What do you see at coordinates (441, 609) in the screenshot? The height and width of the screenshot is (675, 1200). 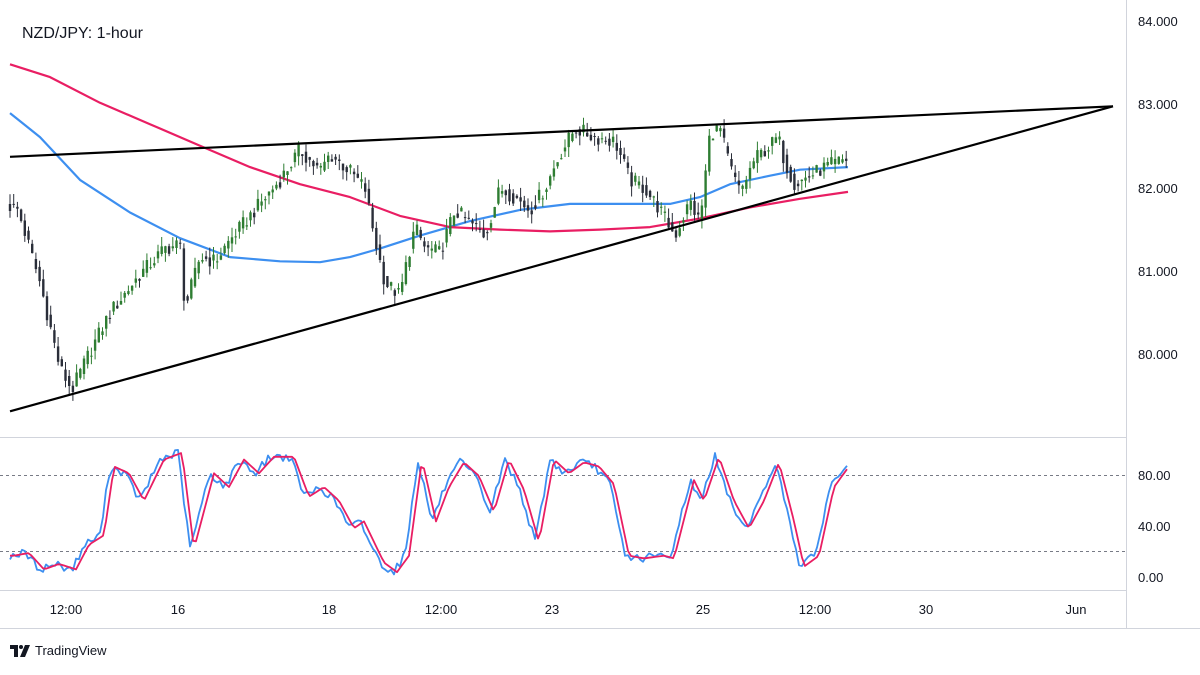 I see `time-tick-label: 12:00` at bounding box center [441, 609].